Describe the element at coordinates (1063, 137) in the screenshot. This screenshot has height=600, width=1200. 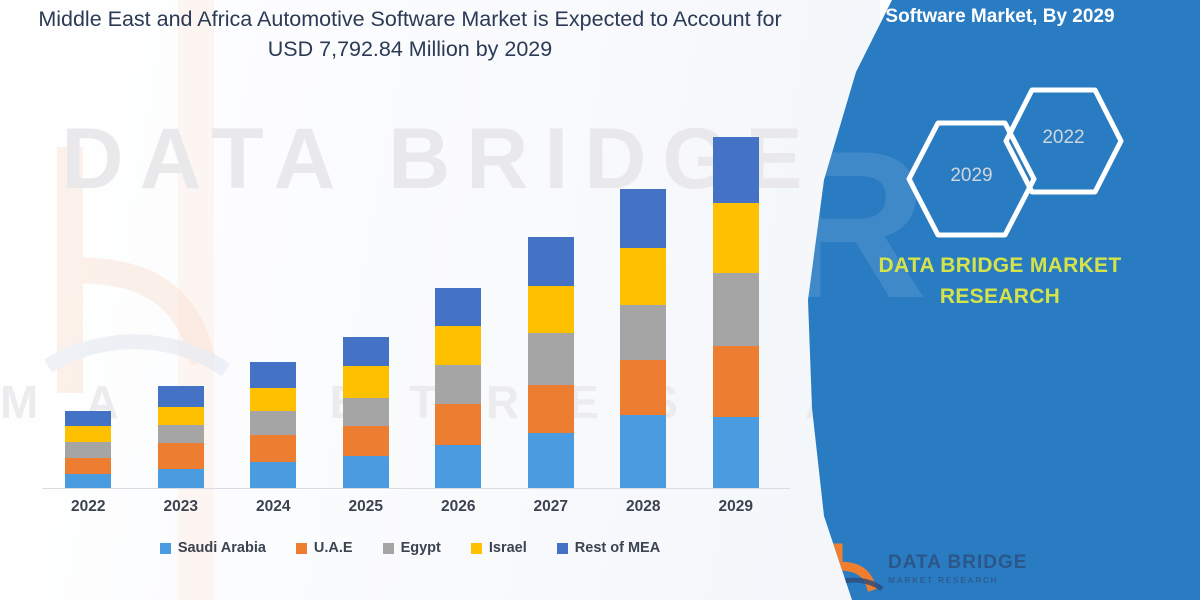
I see `hexagon-2022-label: 2022` at that location.